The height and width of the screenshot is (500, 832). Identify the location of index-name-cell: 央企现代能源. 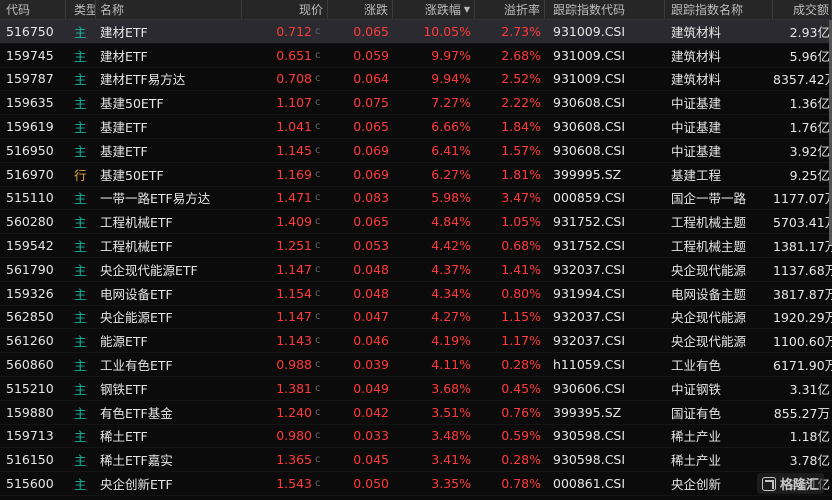
(709, 270).